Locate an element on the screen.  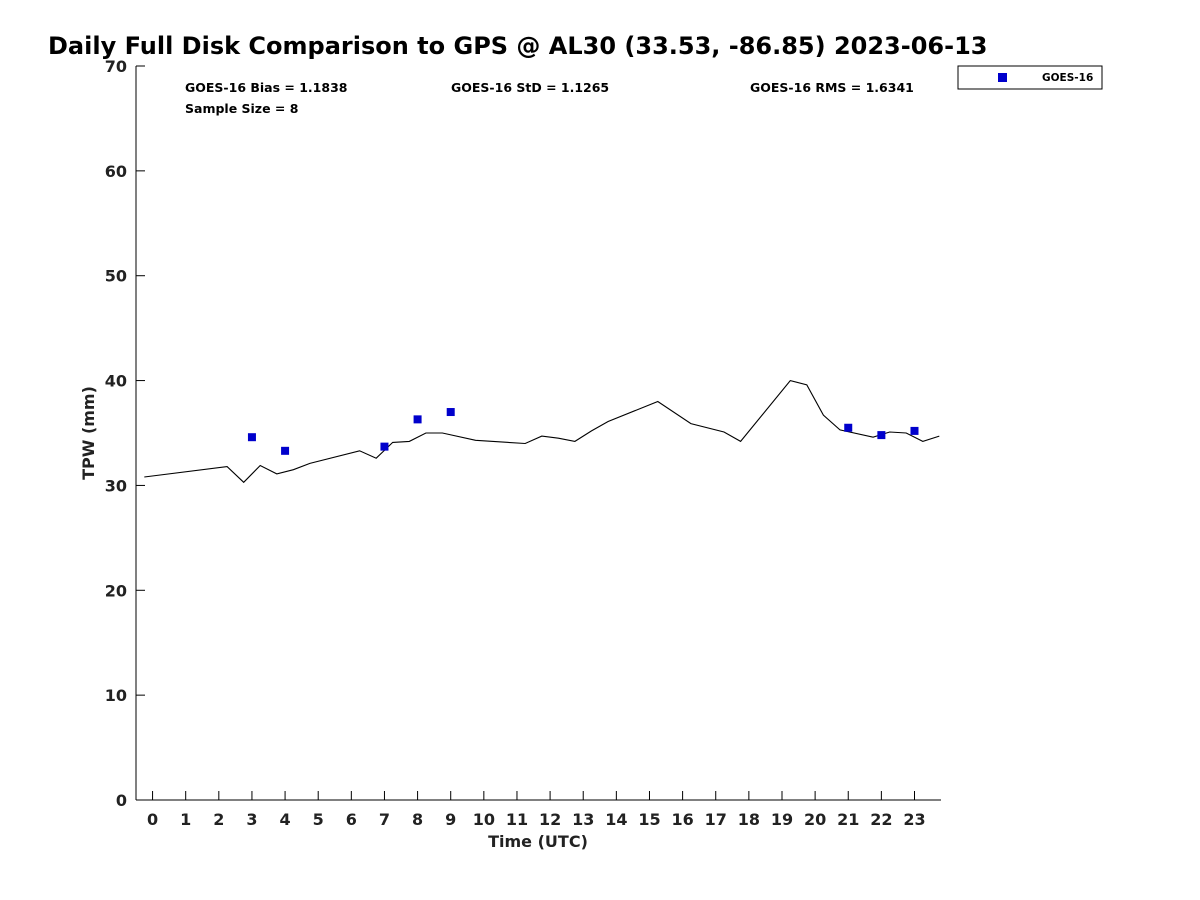
legend-marker is located at coordinates (1002, 77).